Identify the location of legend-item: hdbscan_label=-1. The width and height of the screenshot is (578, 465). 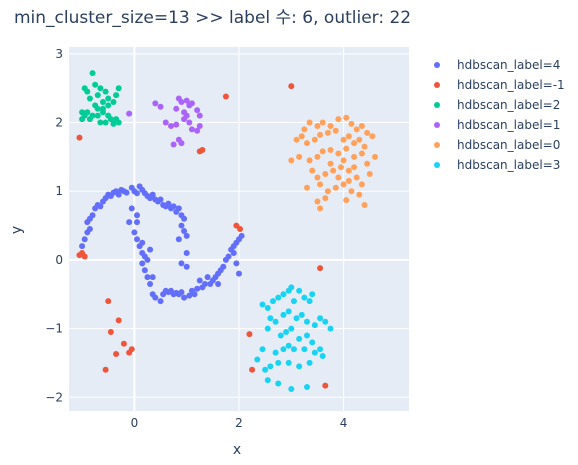
(499, 85).